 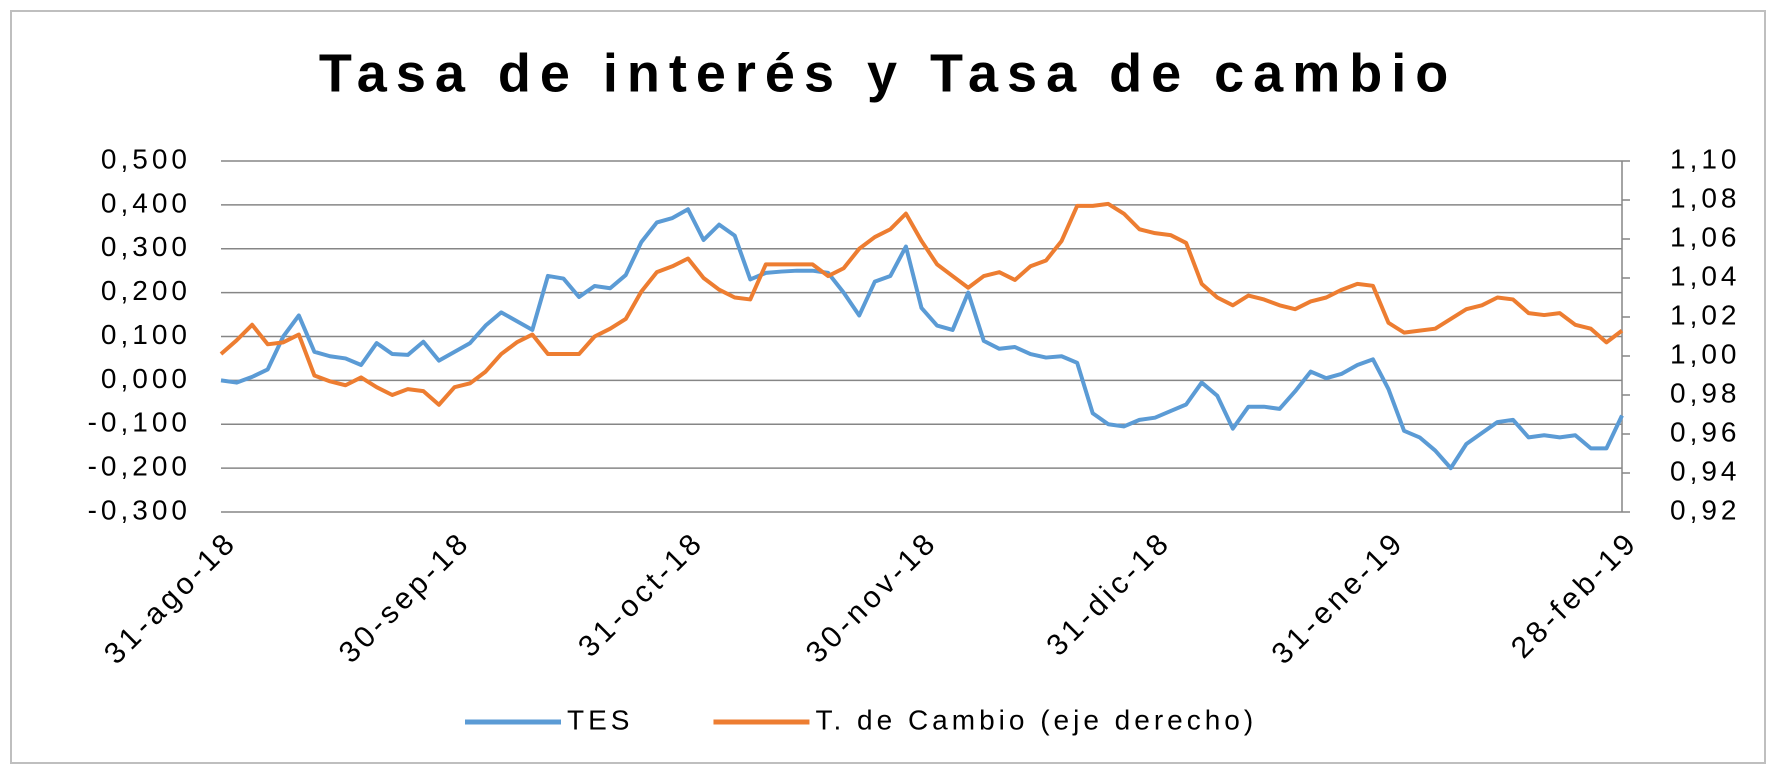 What do you see at coordinates (1705, 197) in the screenshot?
I see `y2-tick-label: 1,08` at bounding box center [1705, 197].